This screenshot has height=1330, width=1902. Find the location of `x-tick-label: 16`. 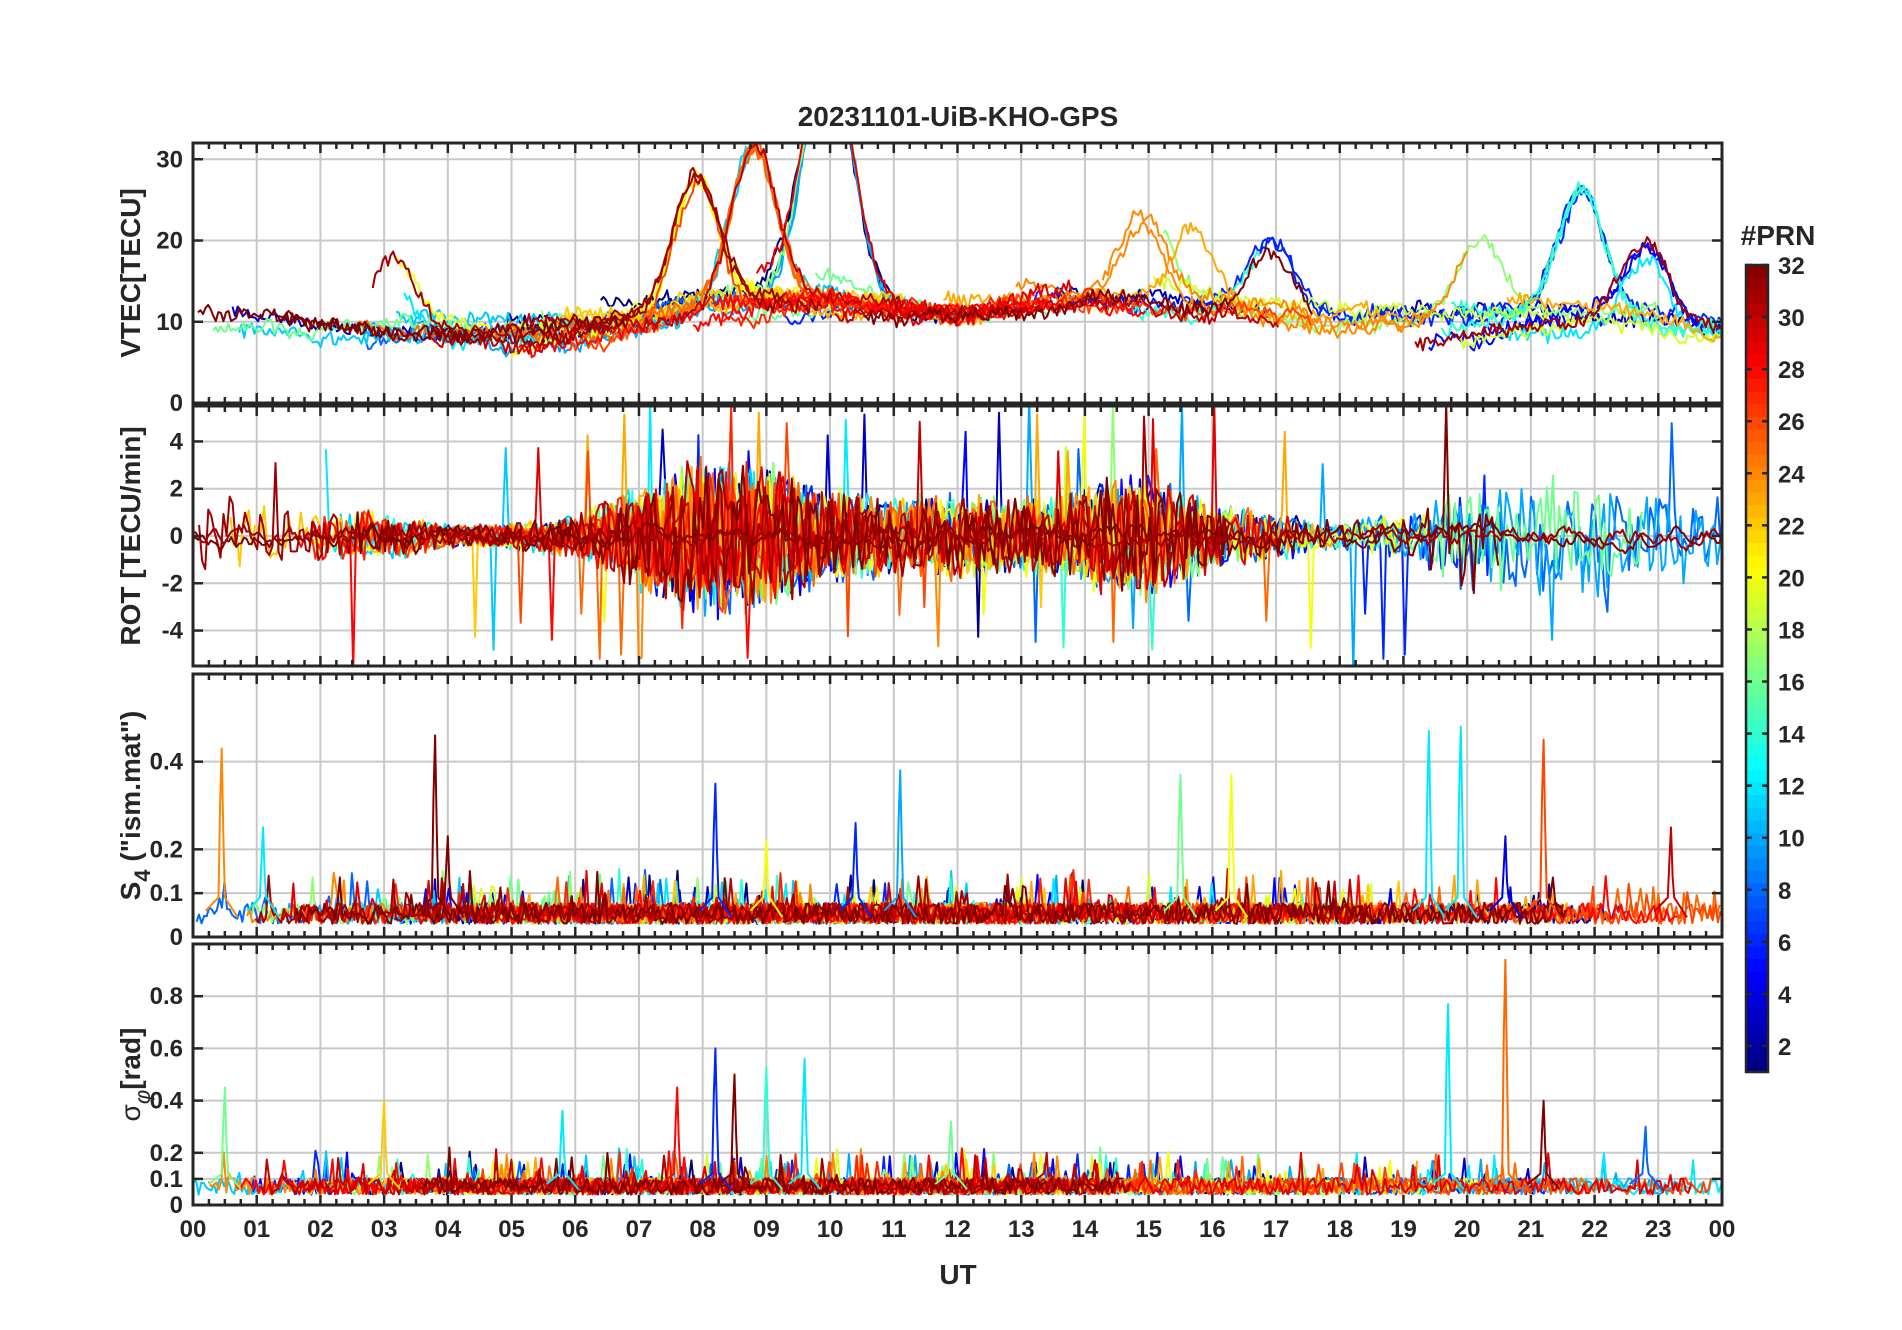

x-tick-label: 16 is located at coordinates (1212, 1229).